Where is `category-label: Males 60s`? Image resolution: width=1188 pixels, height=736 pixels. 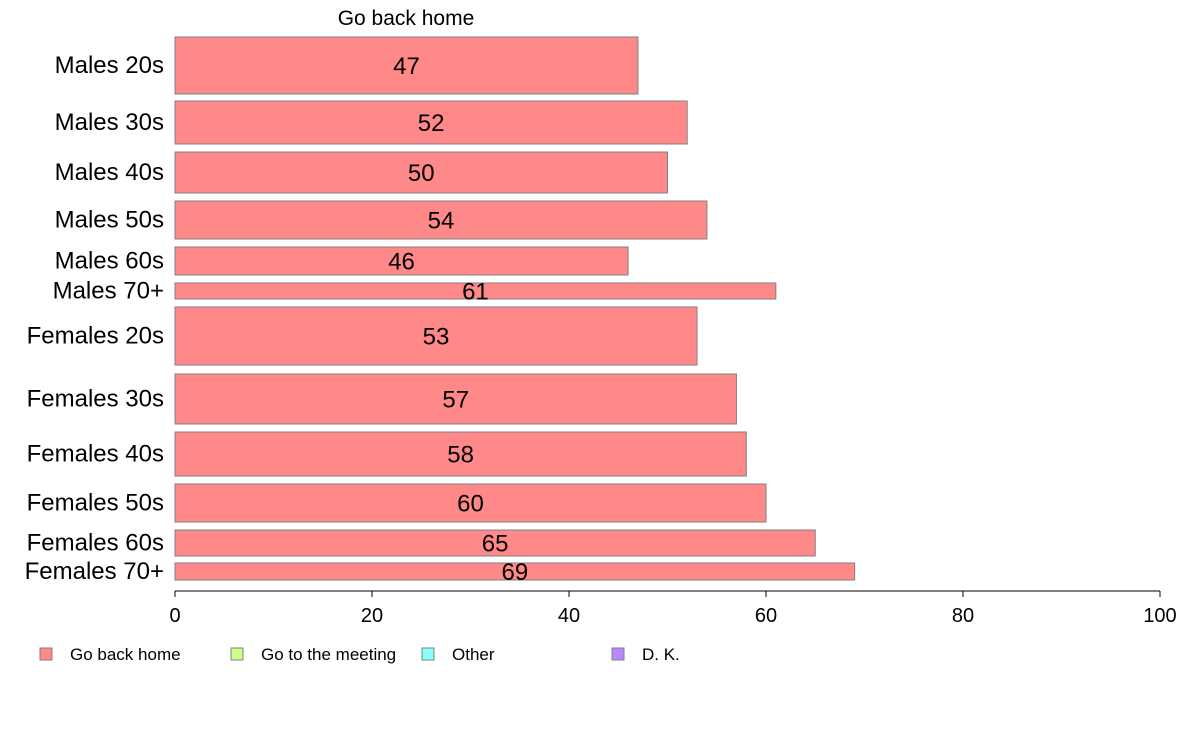
category-label: Males 60s is located at coordinates (109, 261).